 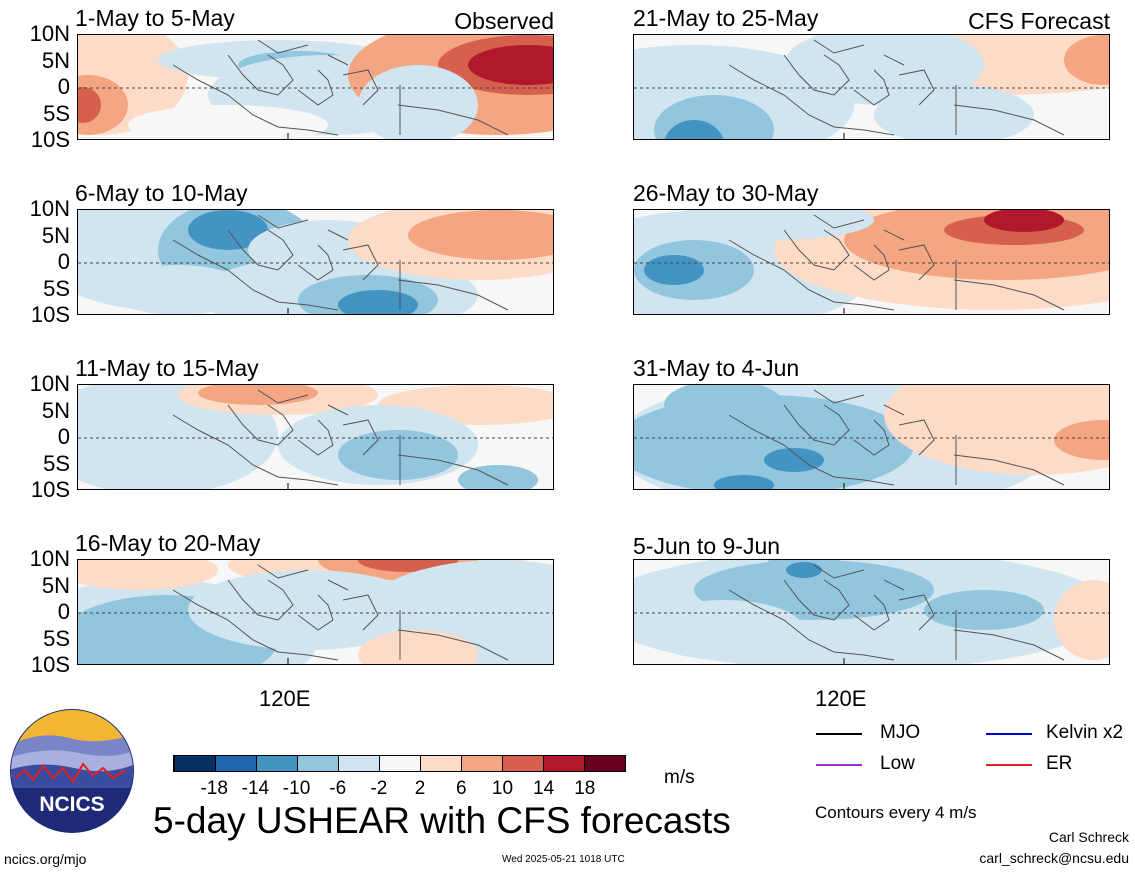 What do you see at coordinates (1009, 765) in the screenshot?
I see `legend-er-line` at bounding box center [1009, 765].